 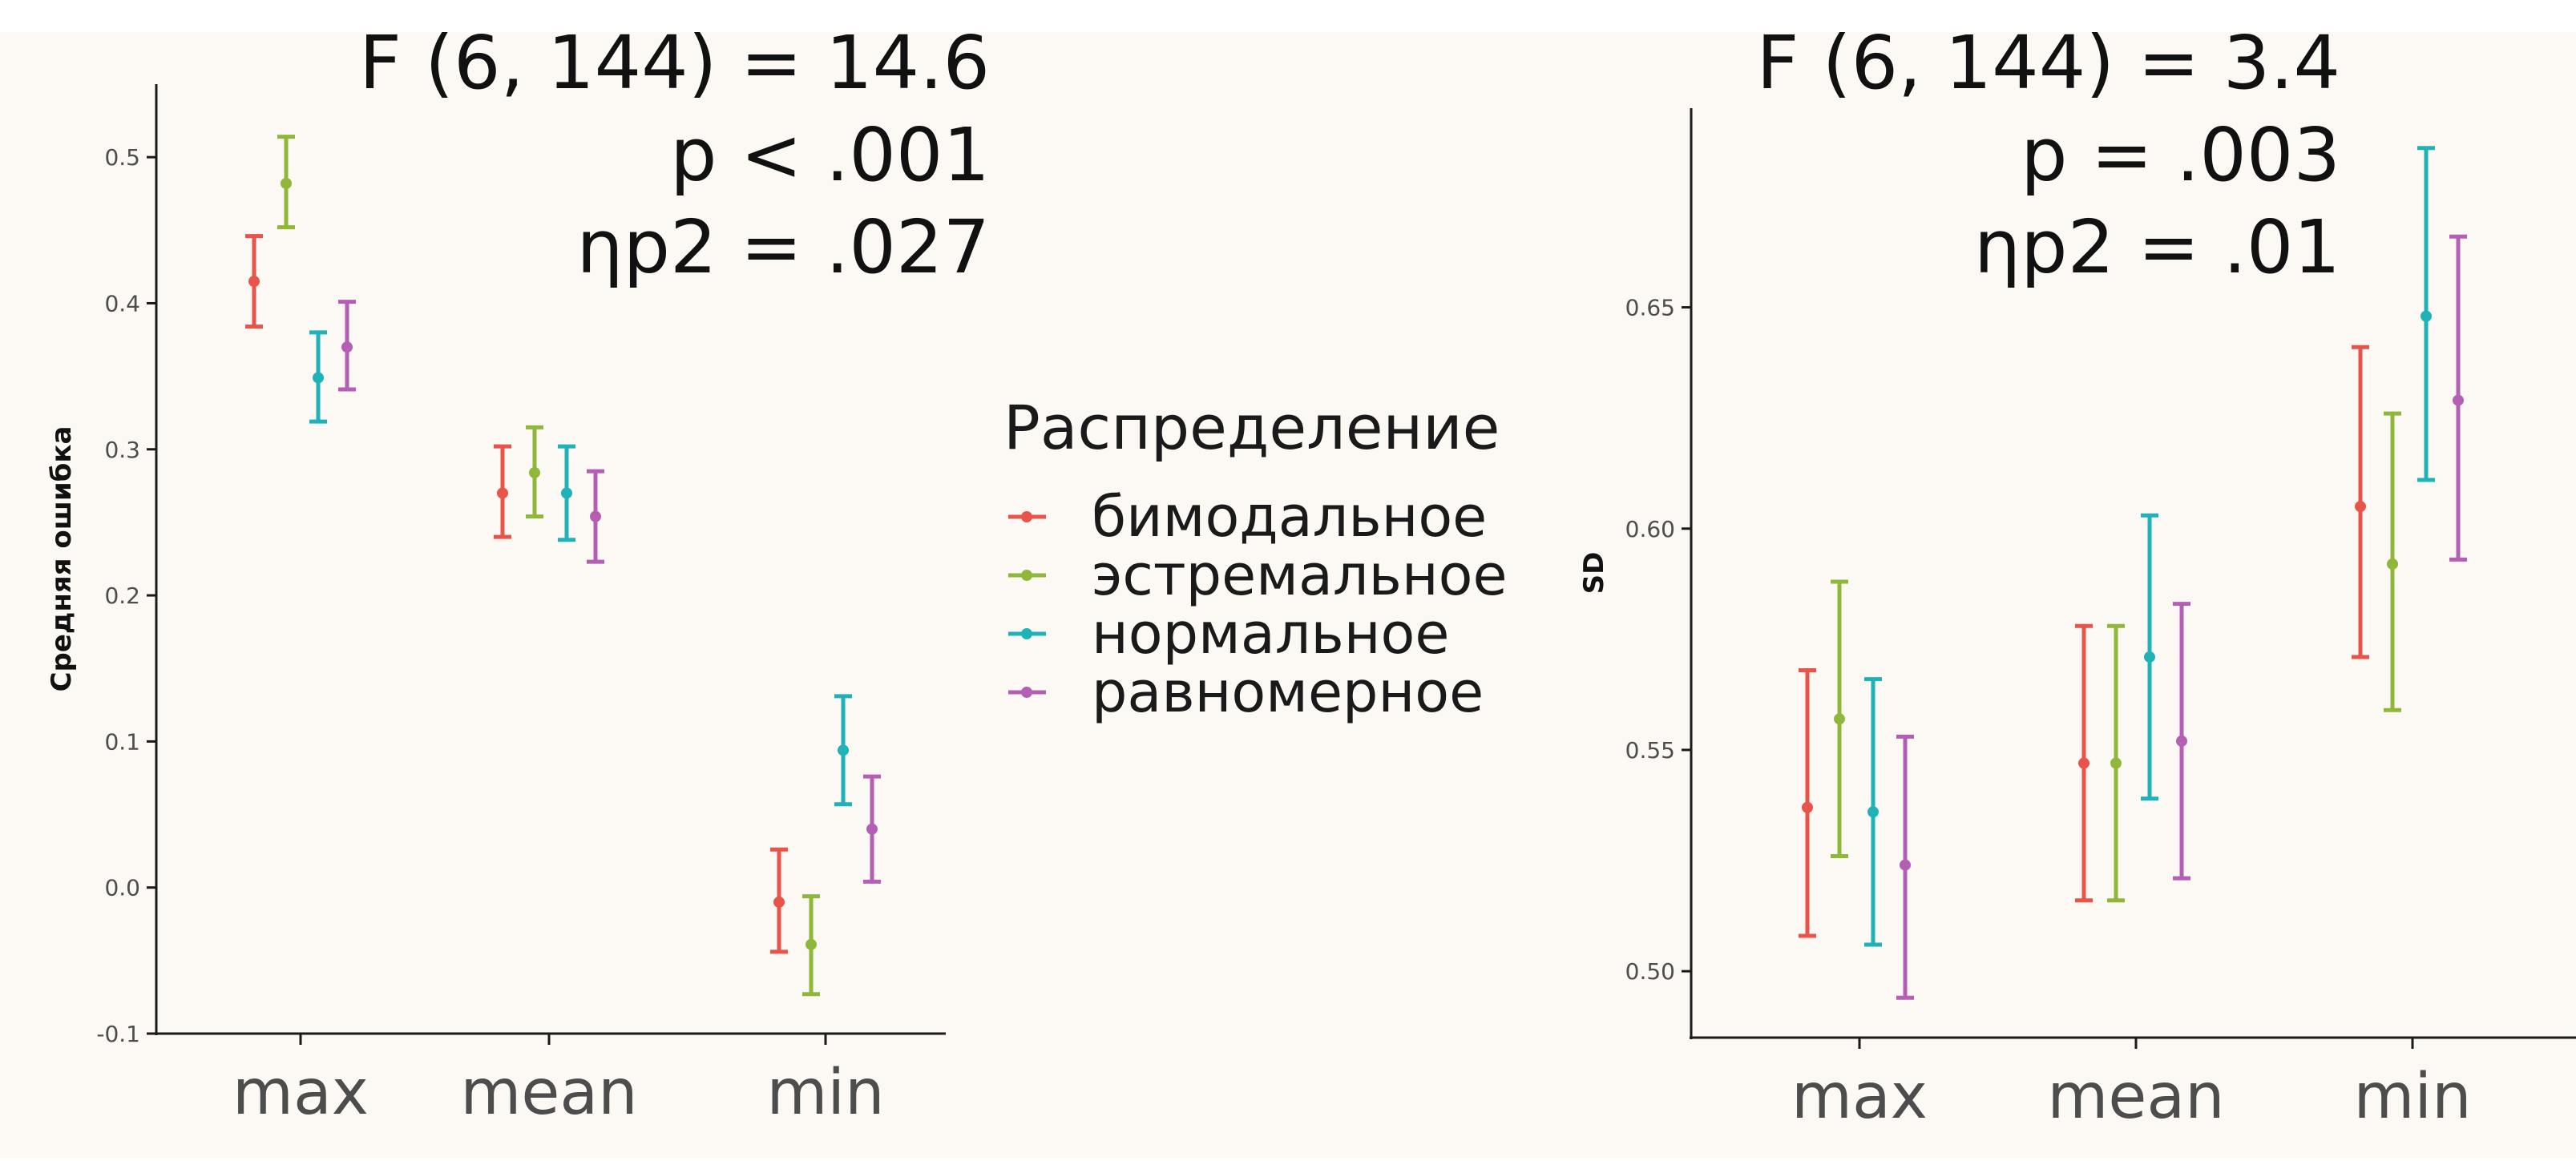 I want to click on y-tick-label: 0.4, so click(x=122, y=303).